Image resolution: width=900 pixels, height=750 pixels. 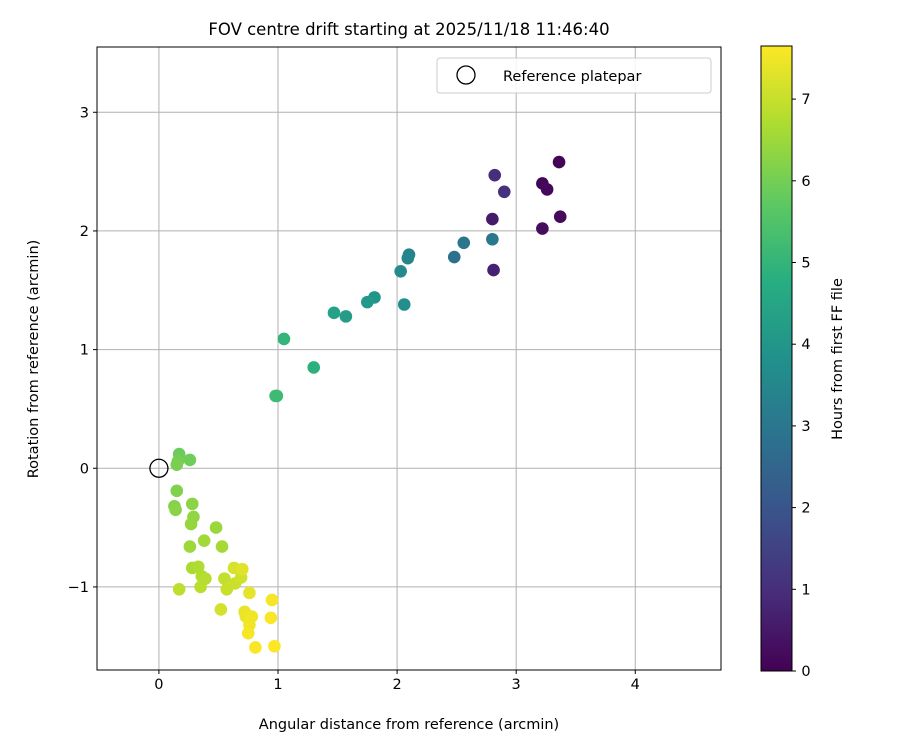 I want to click on colorbar: 0 1 2 3 4 5 6 7 Hours from first FF file, so click(x=803, y=362).